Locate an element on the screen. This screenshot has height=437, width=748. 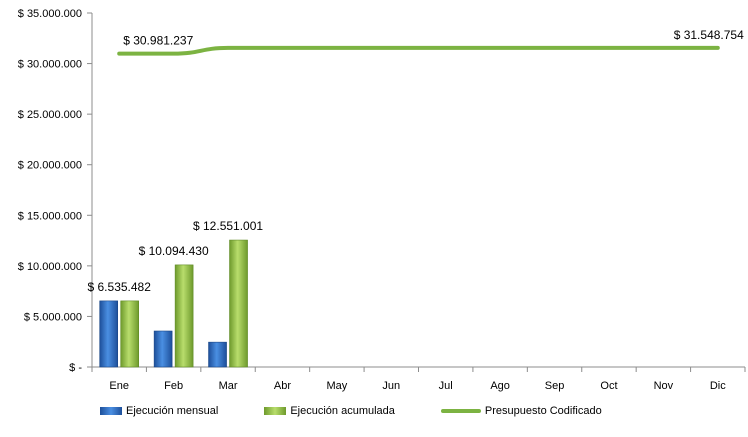
y-tick-label: $ 25.000.000 is located at coordinates (50, 115).